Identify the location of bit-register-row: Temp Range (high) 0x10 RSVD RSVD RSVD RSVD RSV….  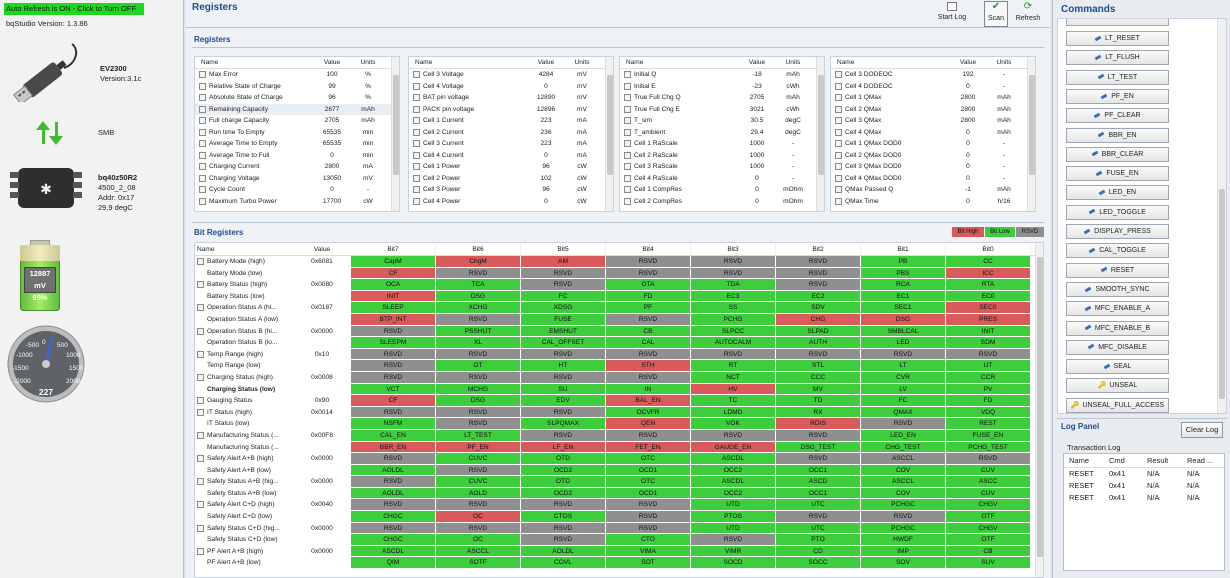
(619, 354).